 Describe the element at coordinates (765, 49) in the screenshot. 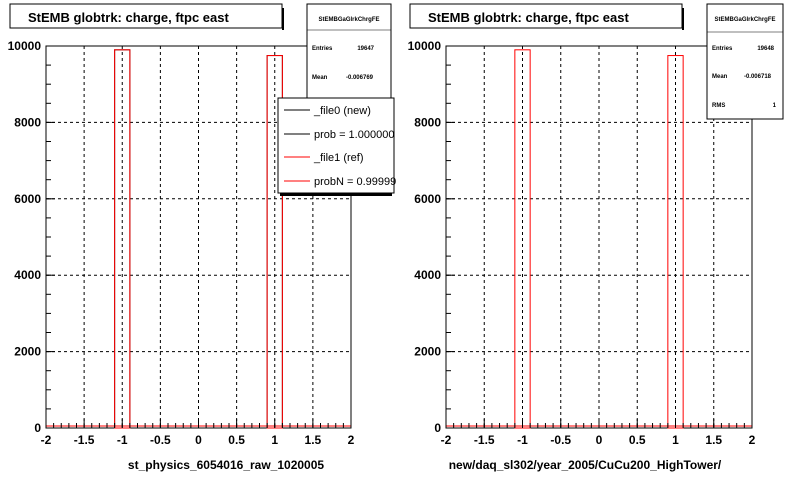

I see `stats-value: 19648` at that location.